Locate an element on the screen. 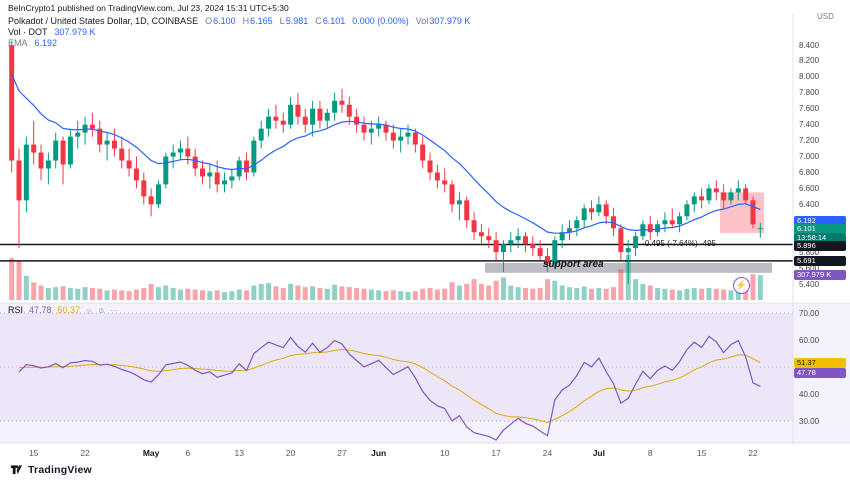  currency-label: USD is located at coordinates (825, 16).